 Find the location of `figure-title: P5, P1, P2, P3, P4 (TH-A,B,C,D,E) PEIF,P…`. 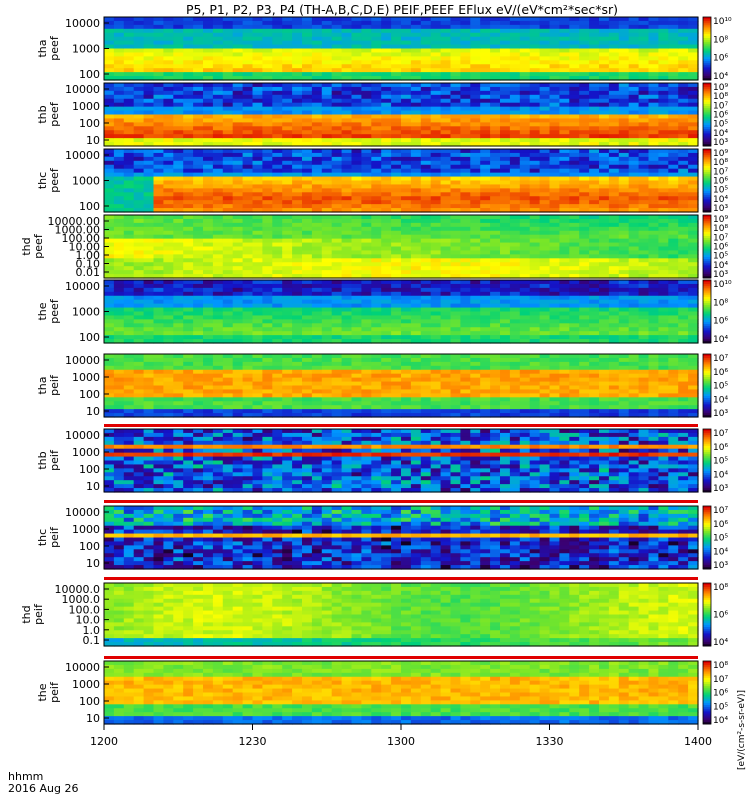

figure-title: P5, P1, P2, P3, P4 (TH-A,B,C,D,E) PEIF,P… is located at coordinates (402, 9).